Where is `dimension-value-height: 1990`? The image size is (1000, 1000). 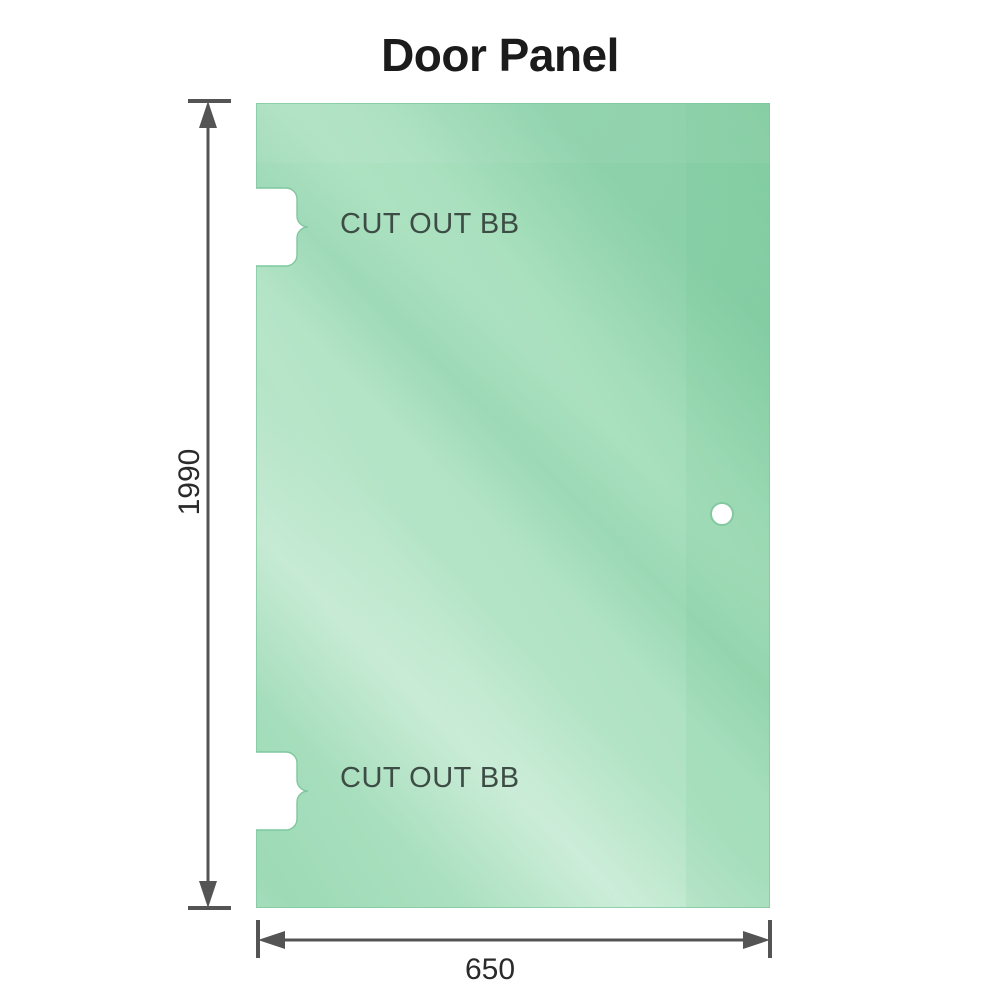
dimension-value-height: 1990 is located at coordinates (189, 482).